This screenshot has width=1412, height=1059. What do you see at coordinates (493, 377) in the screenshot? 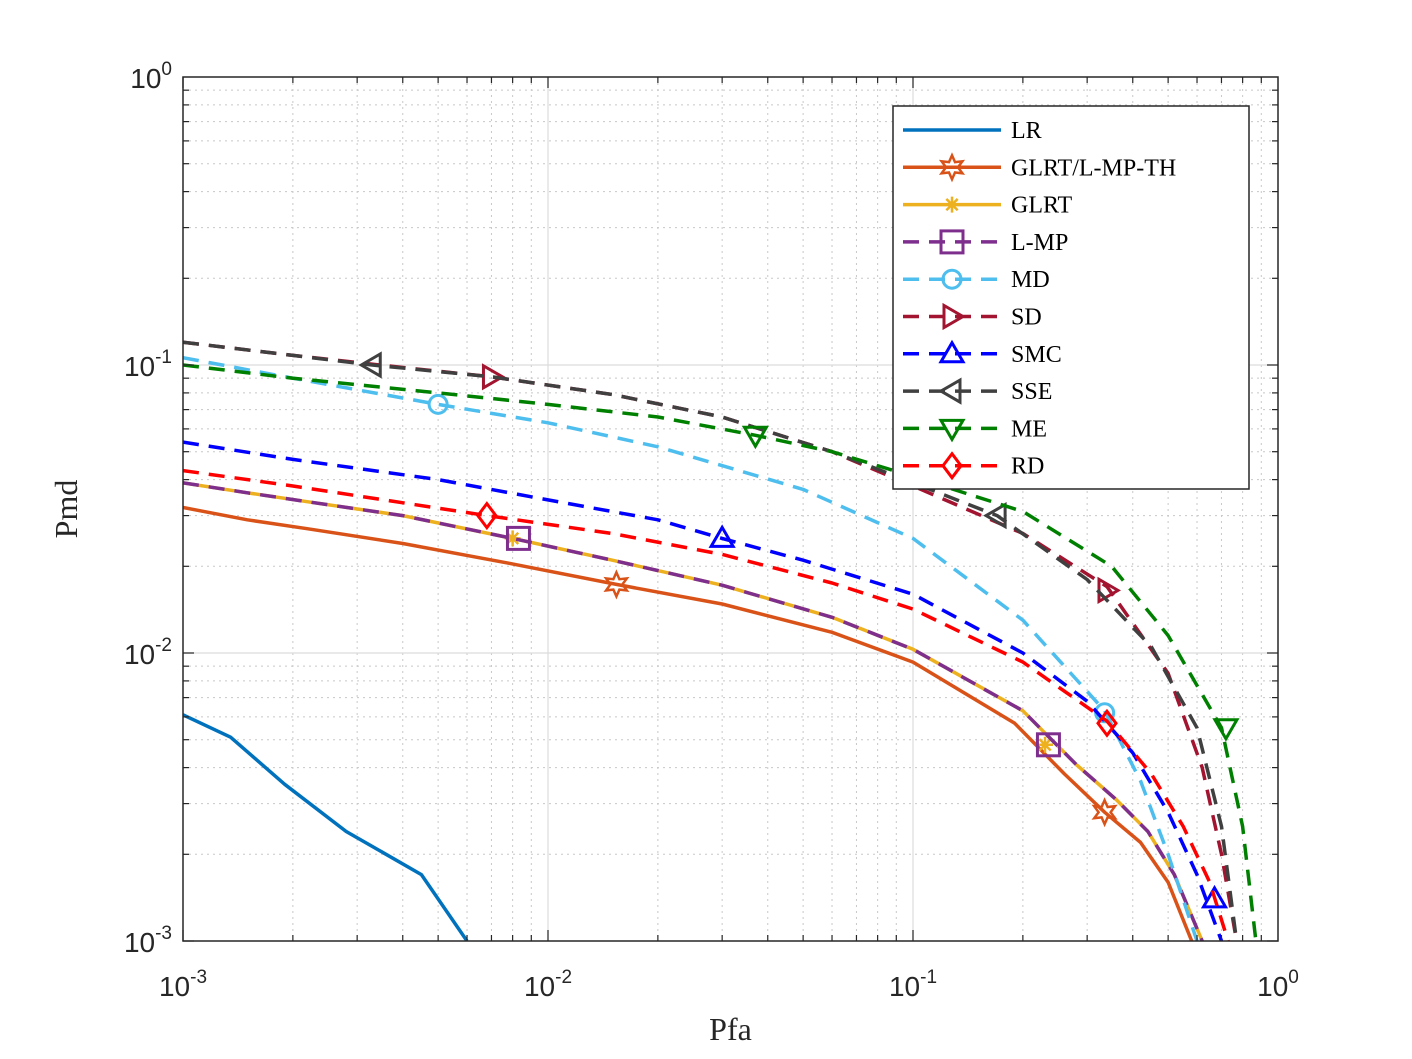
I see `marker-sd` at bounding box center [493, 377].